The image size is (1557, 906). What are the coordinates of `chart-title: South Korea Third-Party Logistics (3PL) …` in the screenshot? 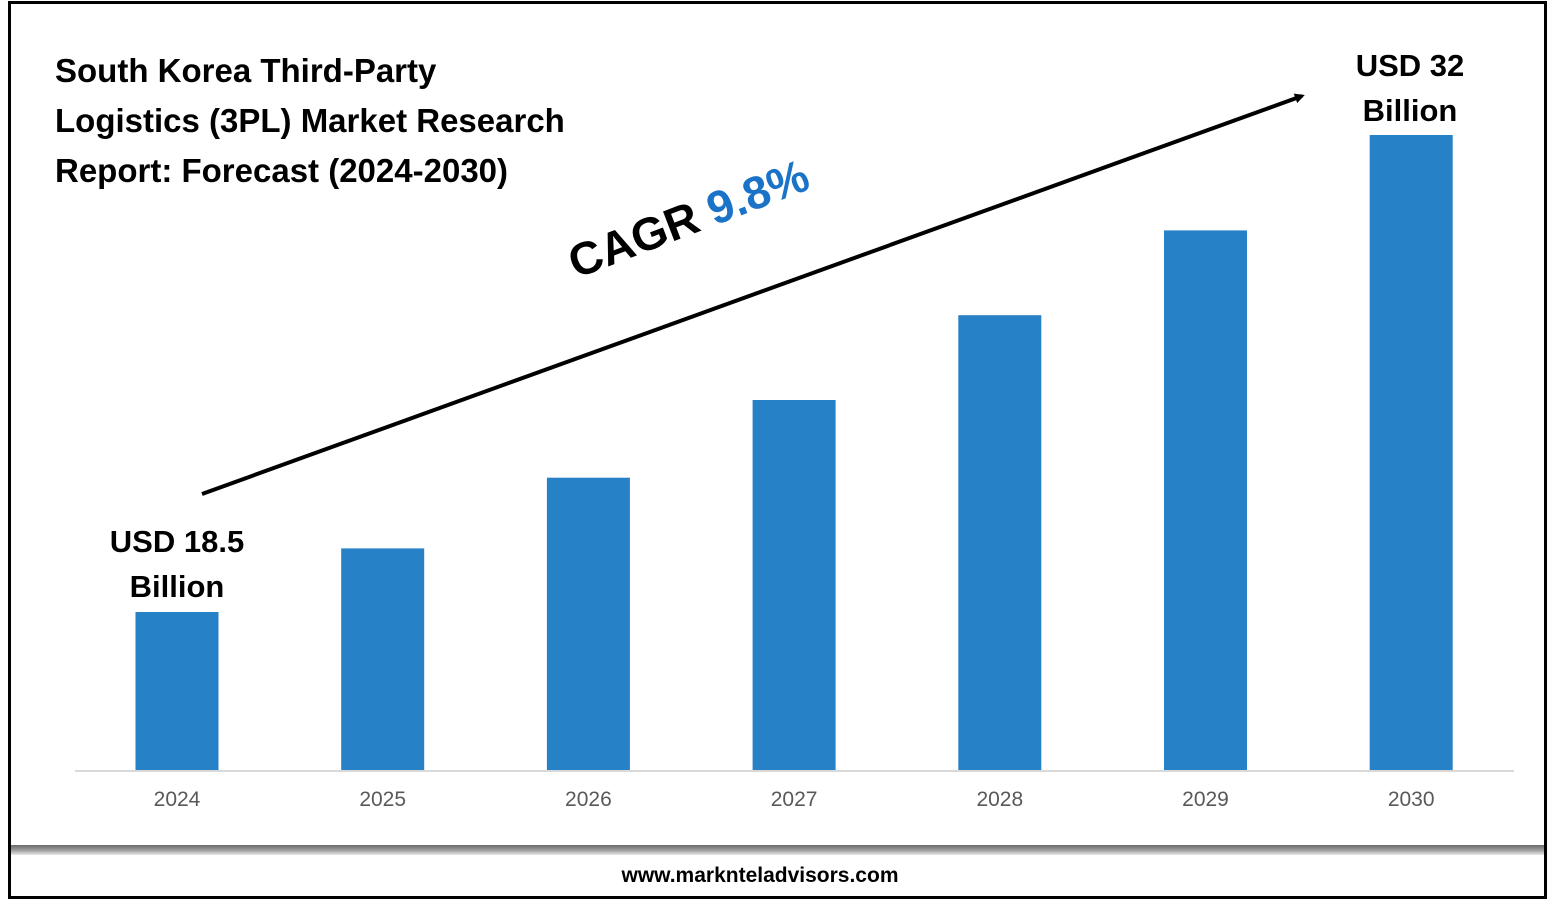 It's located at (355, 121).